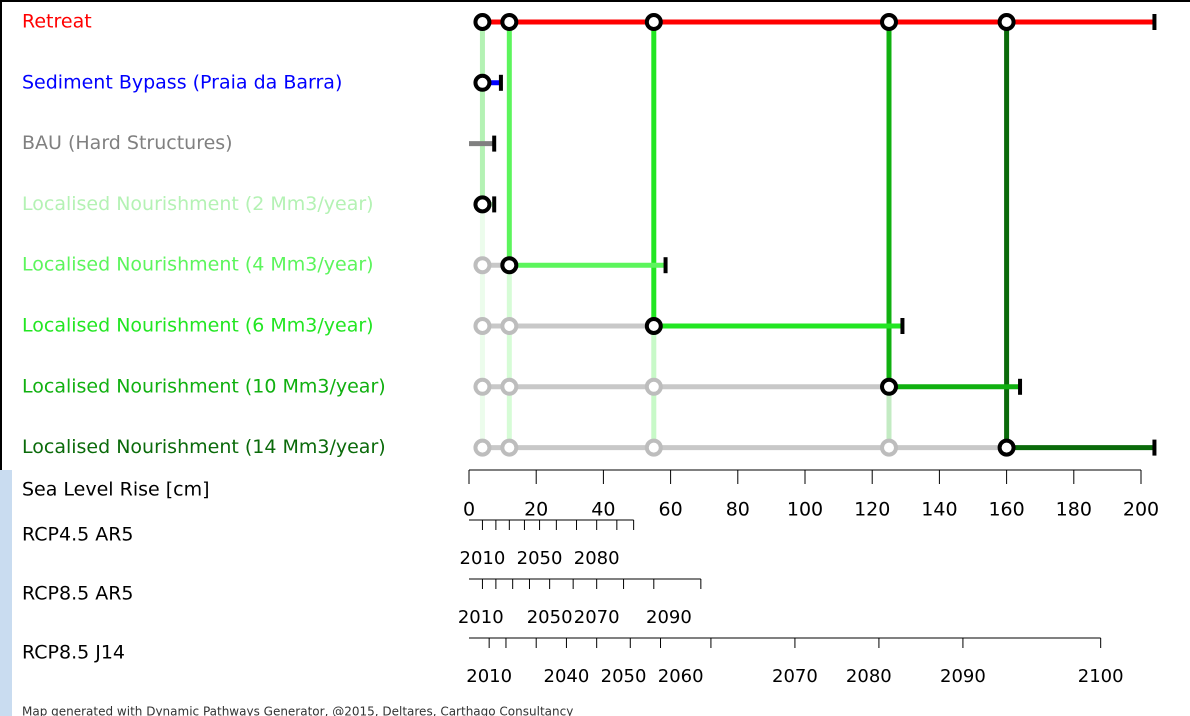  What do you see at coordinates (127, 143) in the screenshot?
I see `action-label: BAU (Hard Structures)` at bounding box center [127, 143].